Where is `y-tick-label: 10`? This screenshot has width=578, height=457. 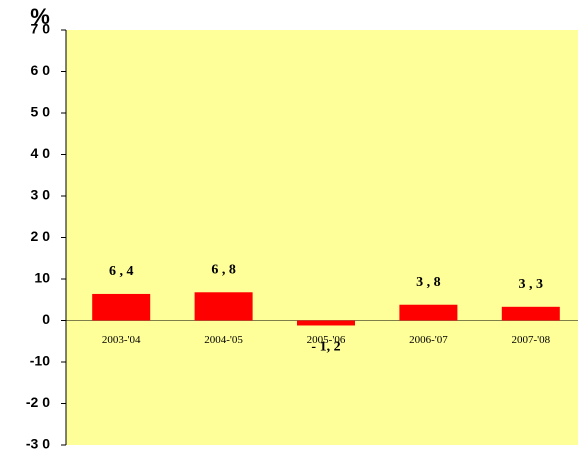
y-tick-label: 10 is located at coordinates (42, 278).